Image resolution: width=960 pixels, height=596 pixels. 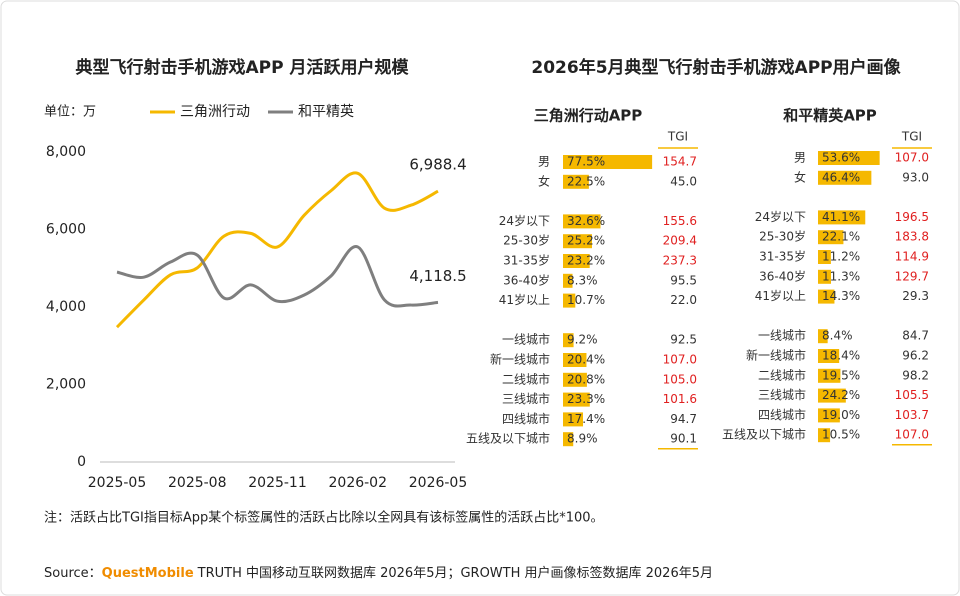 I want to click on tgi-value: 94.7, so click(x=683, y=419).